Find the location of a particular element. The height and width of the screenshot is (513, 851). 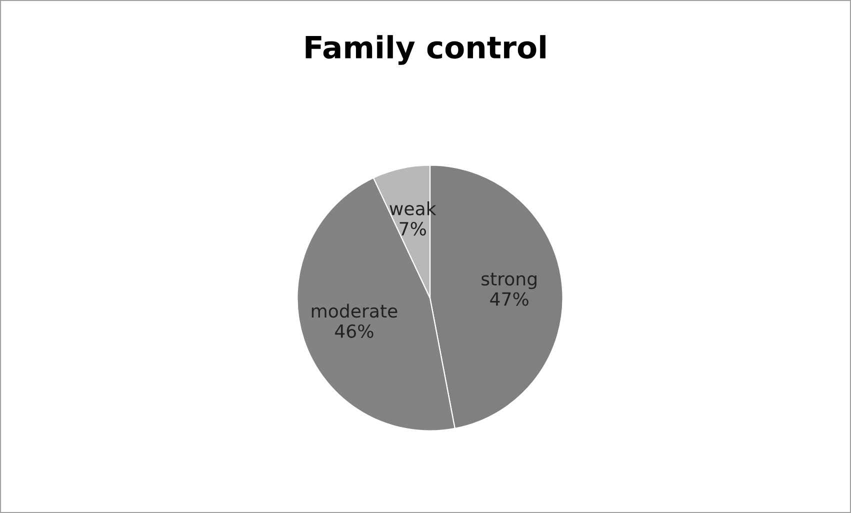

data-label: 46% is located at coordinates (354, 331).